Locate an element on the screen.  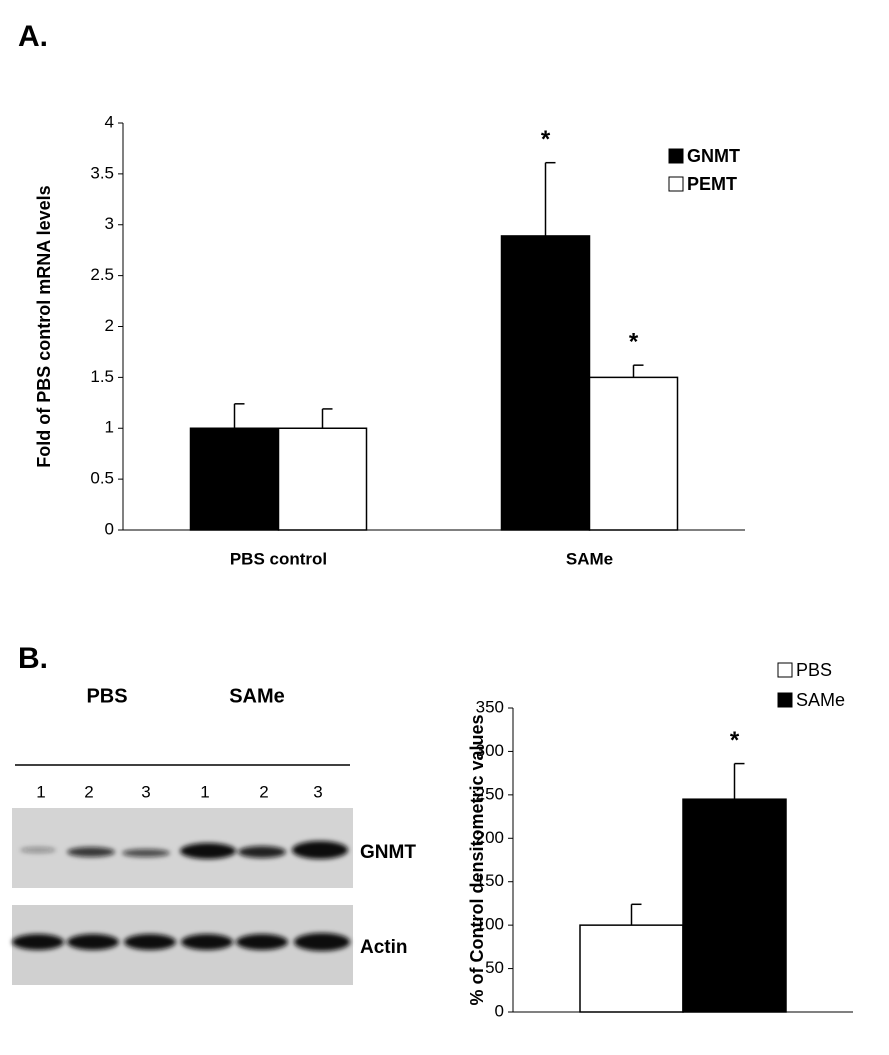
blot-group: SAMe is located at coordinates (257, 696).